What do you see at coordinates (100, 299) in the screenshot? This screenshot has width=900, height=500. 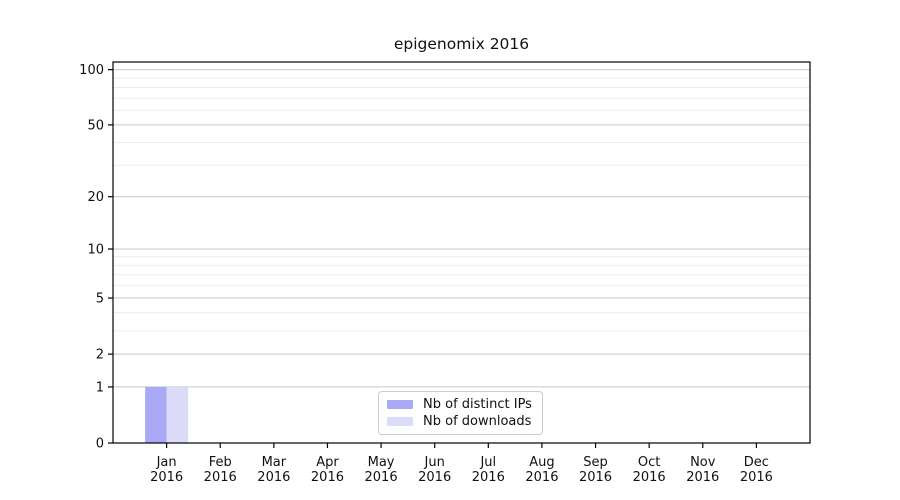 I see `y-tick-label: 5` at bounding box center [100, 299].